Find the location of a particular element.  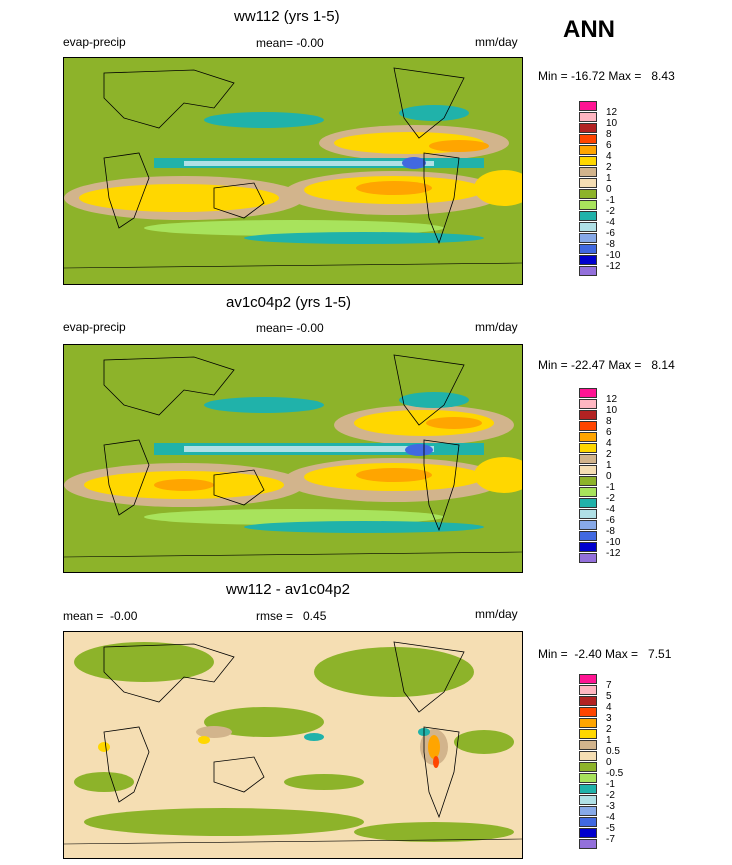

colorbar-label: 6 is located at coordinates (609, 432).